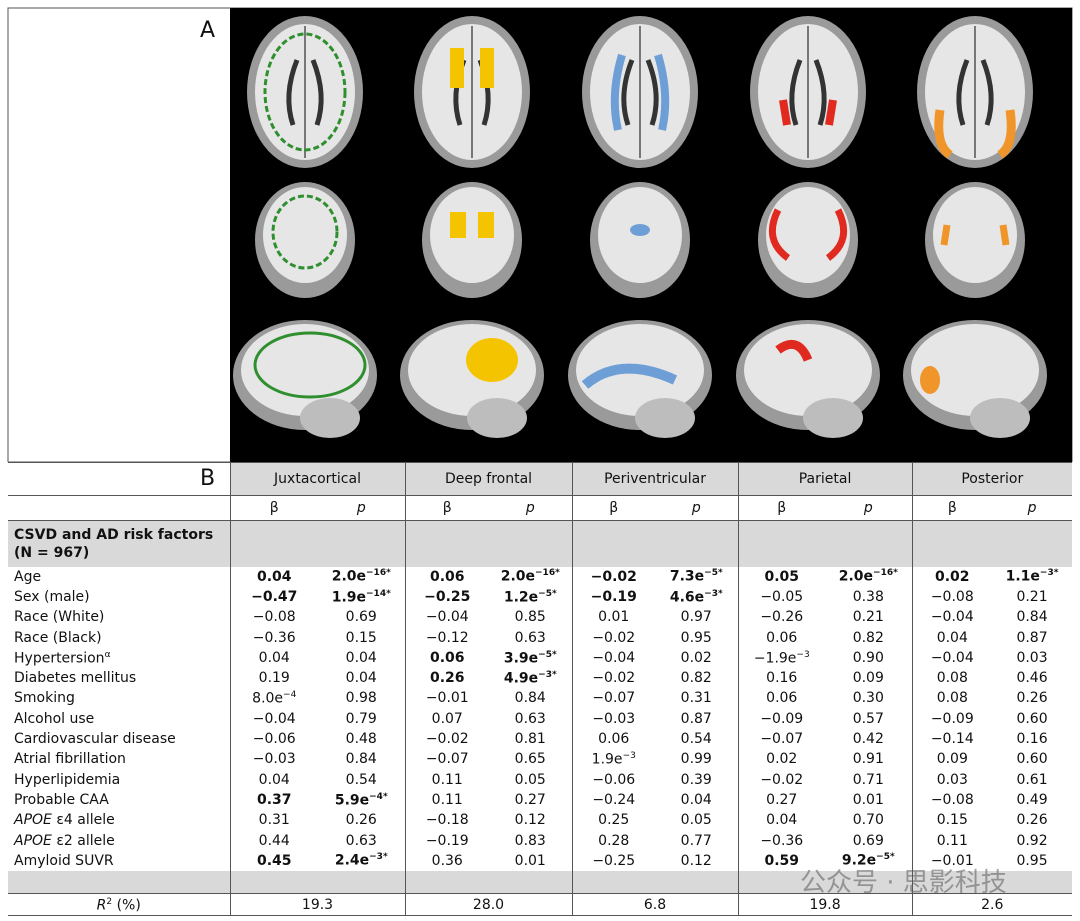  Describe the element at coordinates (273, 860) in the screenshot. I see `cell: 0.45` at that location.